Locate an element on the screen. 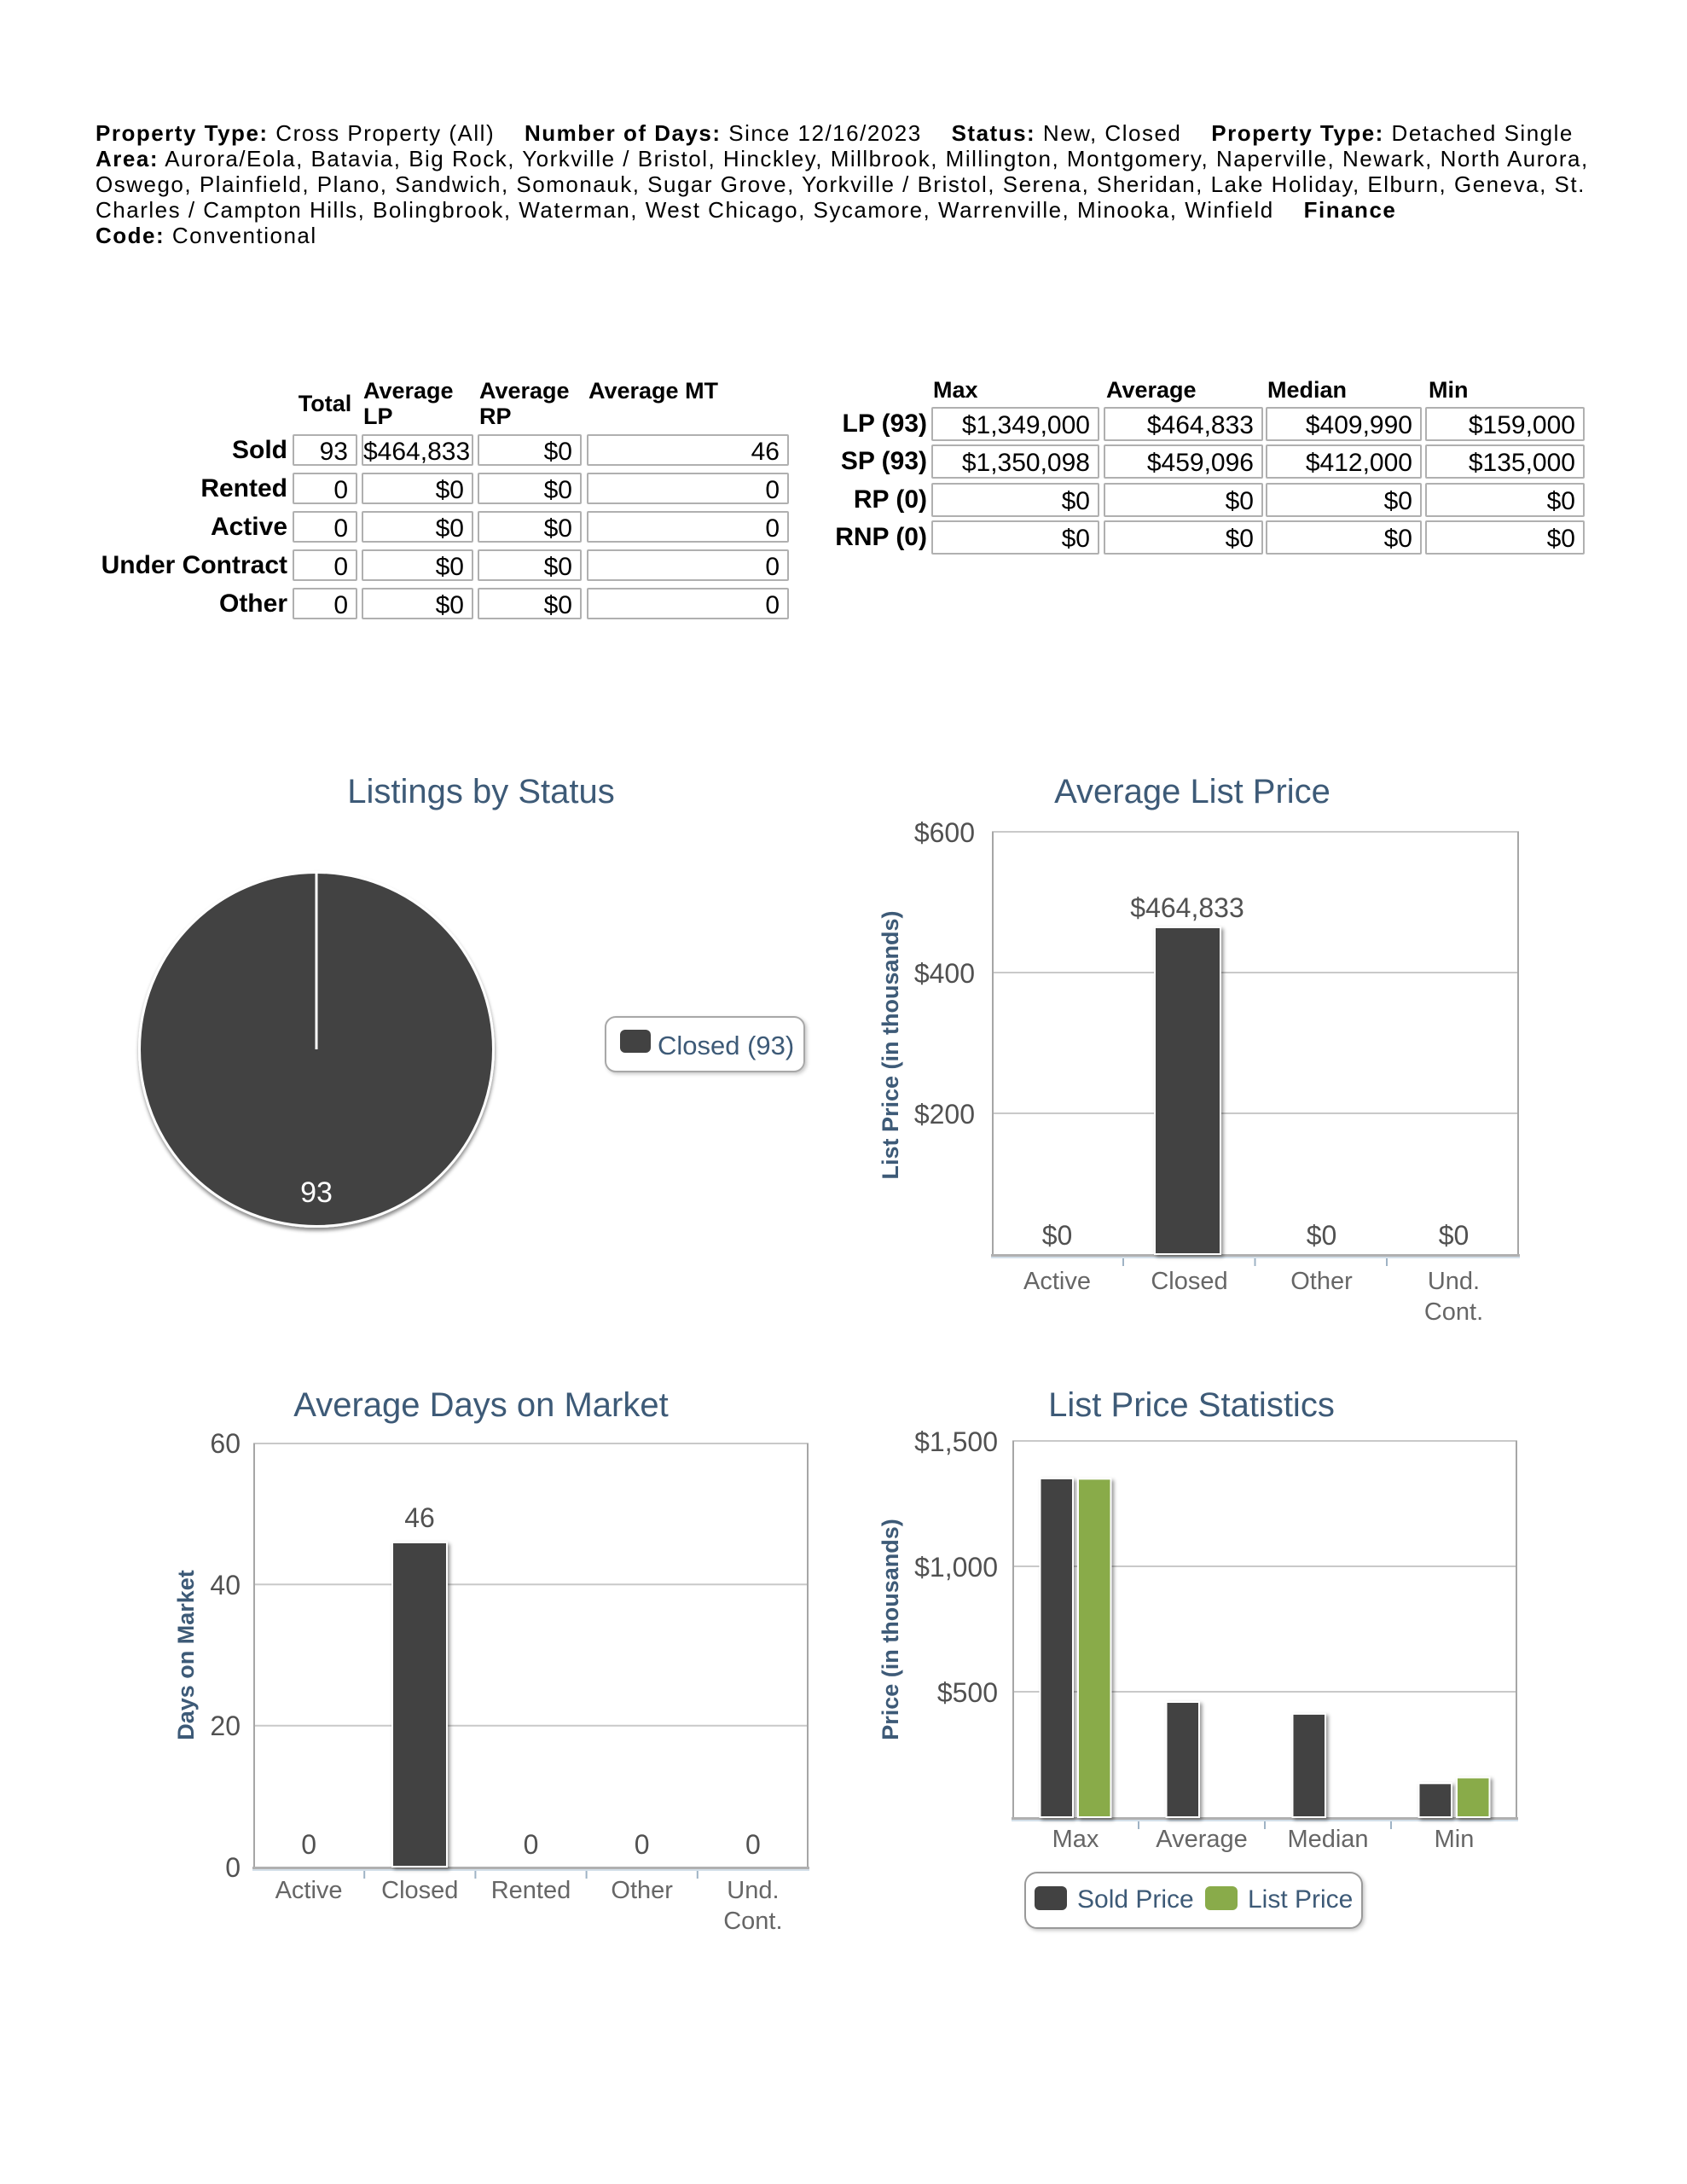  svg-text: Listings by Status is located at coordinates (481, 791).